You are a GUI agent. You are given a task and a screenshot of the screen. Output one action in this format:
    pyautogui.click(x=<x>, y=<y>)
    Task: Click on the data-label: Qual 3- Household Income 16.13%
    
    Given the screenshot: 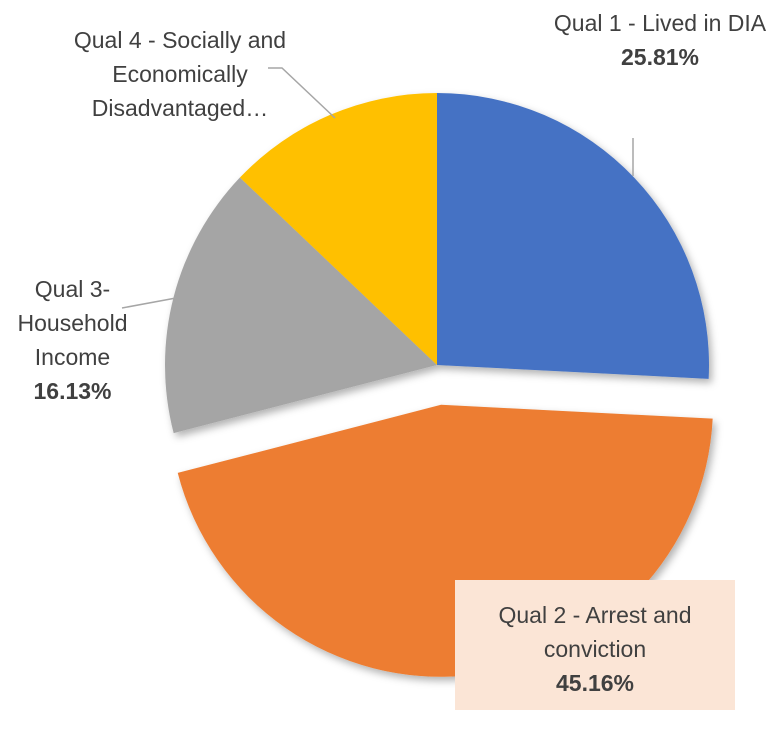 What is the action you would take?
    pyautogui.click(x=80, y=340)
    